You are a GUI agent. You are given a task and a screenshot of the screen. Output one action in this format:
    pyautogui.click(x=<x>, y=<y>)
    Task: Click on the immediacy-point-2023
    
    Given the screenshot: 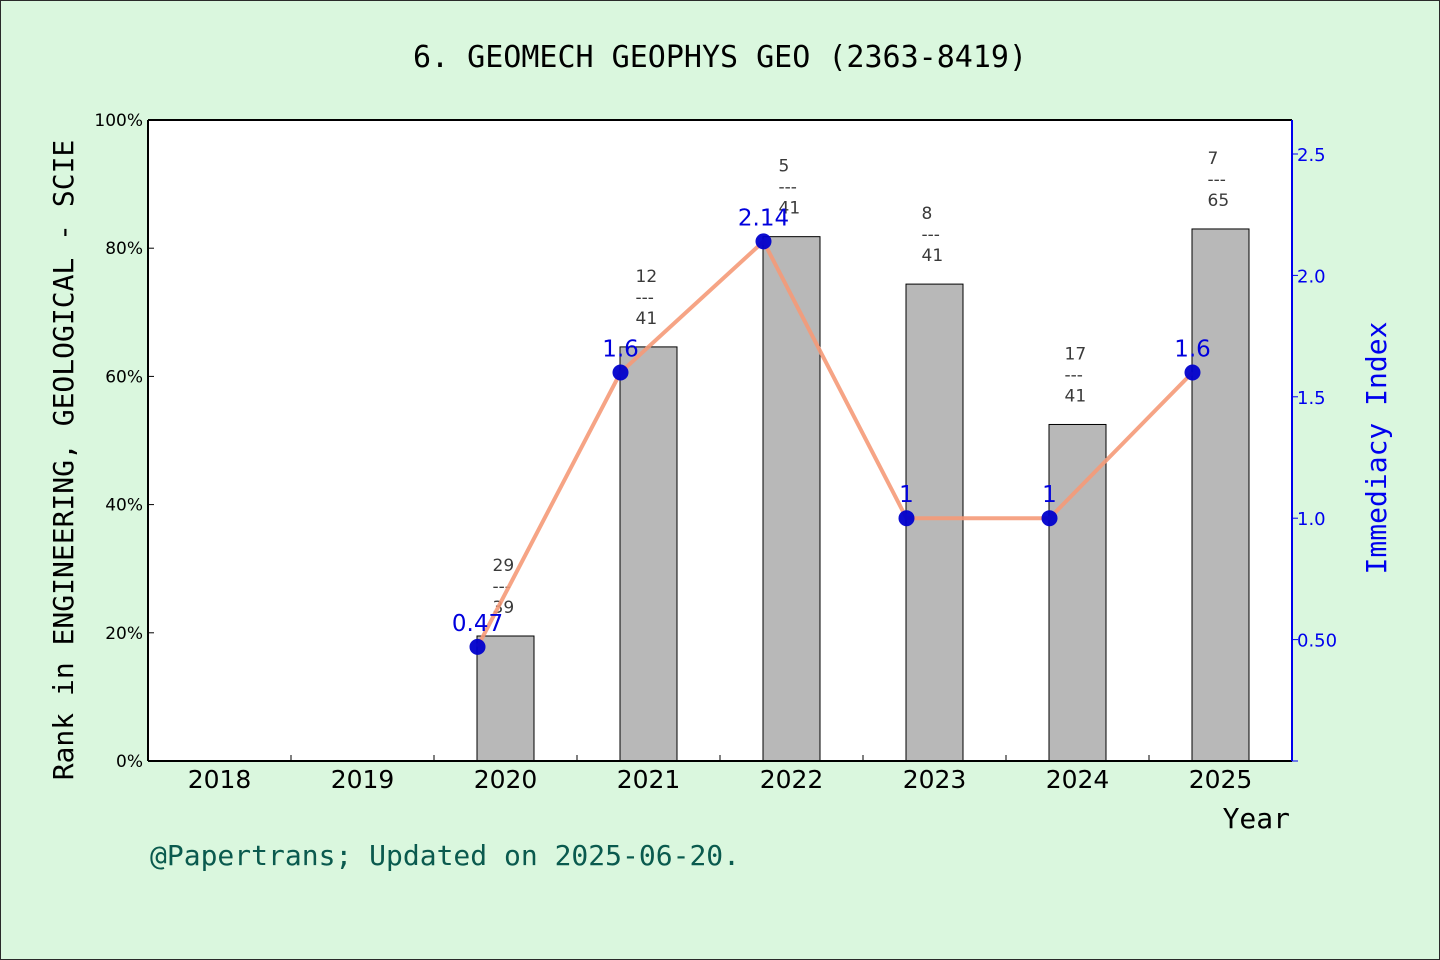 What is the action you would take?
    pyautogui.click(x=906, y=518)
    